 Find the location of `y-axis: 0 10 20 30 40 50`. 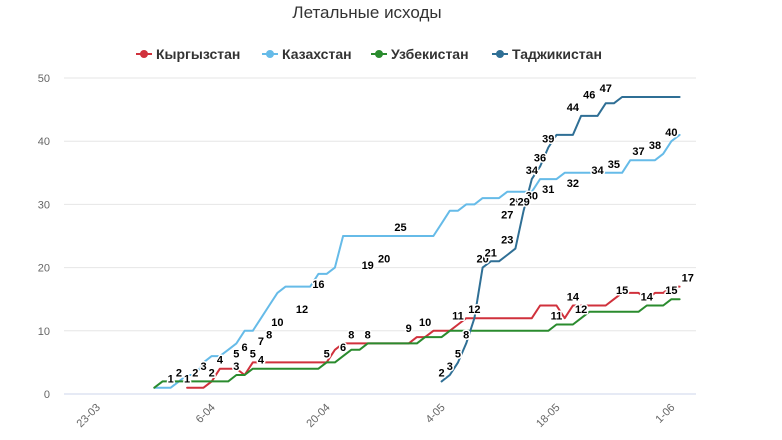

y-axis: 0 10 20 30 40 50 is located at coordinates (44, 237).